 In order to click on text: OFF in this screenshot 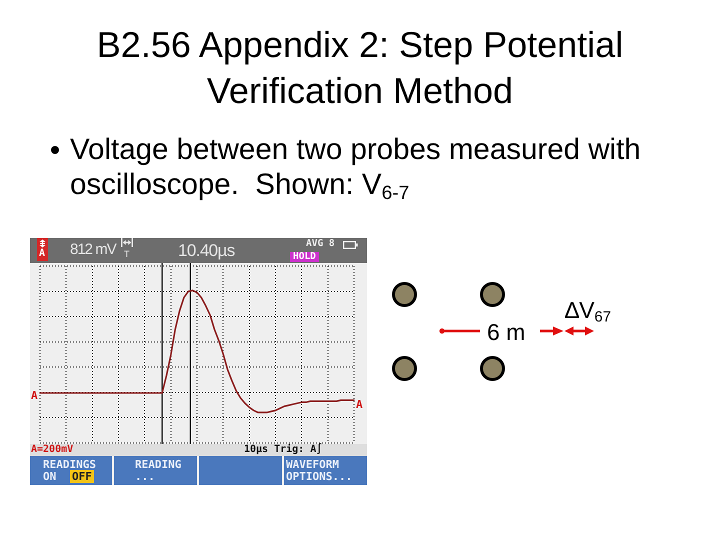, I will do `click(82, 476)`.